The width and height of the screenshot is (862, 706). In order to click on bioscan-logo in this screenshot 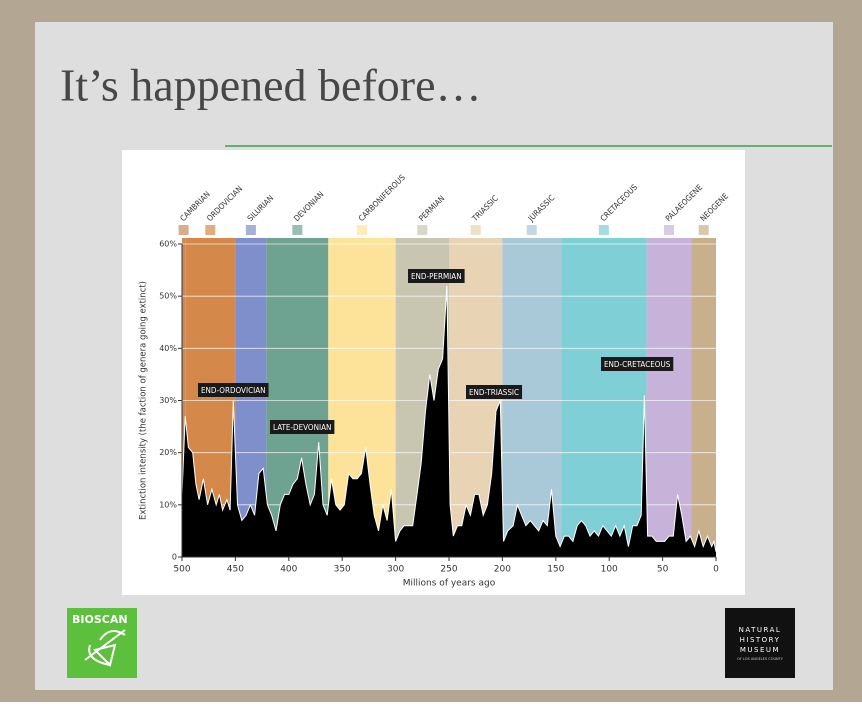, I will do `click(102, 643)`.